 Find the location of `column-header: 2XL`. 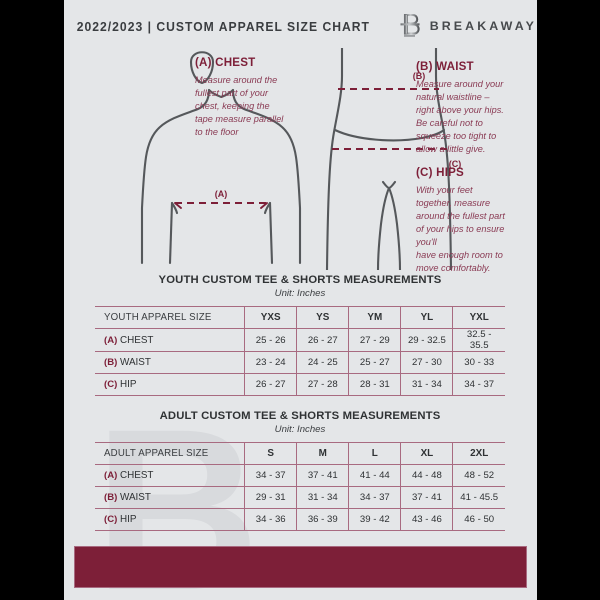

column-header: 2XL is located at coordinates (478, 453).